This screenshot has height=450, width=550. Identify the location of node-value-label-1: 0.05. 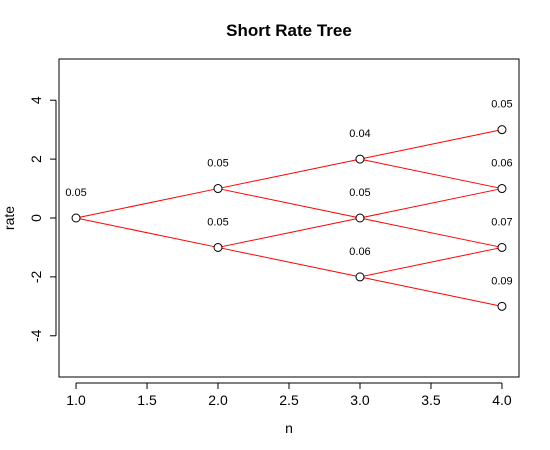
(217, 164).